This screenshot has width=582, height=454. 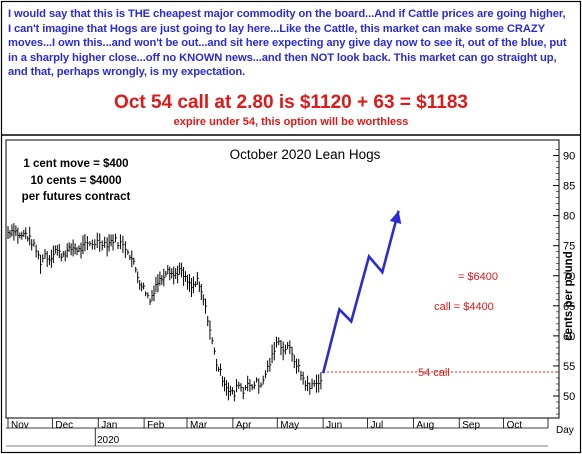 I want to click on projection-series, so click(x=361, y=292).